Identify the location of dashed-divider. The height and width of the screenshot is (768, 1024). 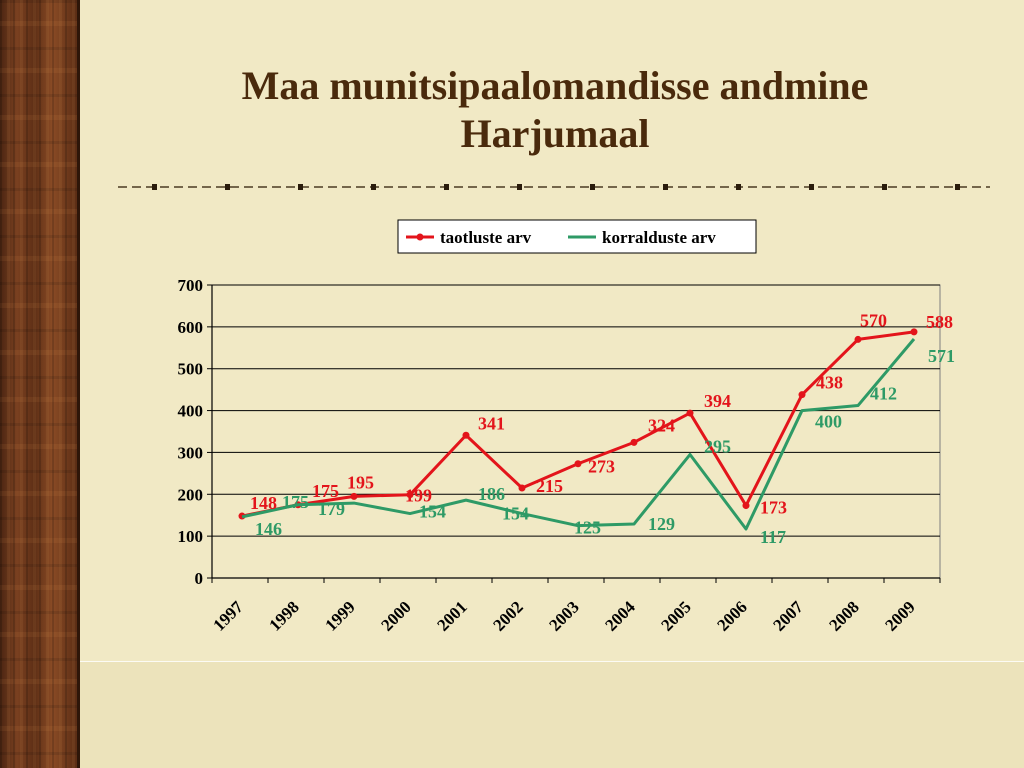
(554, 187).